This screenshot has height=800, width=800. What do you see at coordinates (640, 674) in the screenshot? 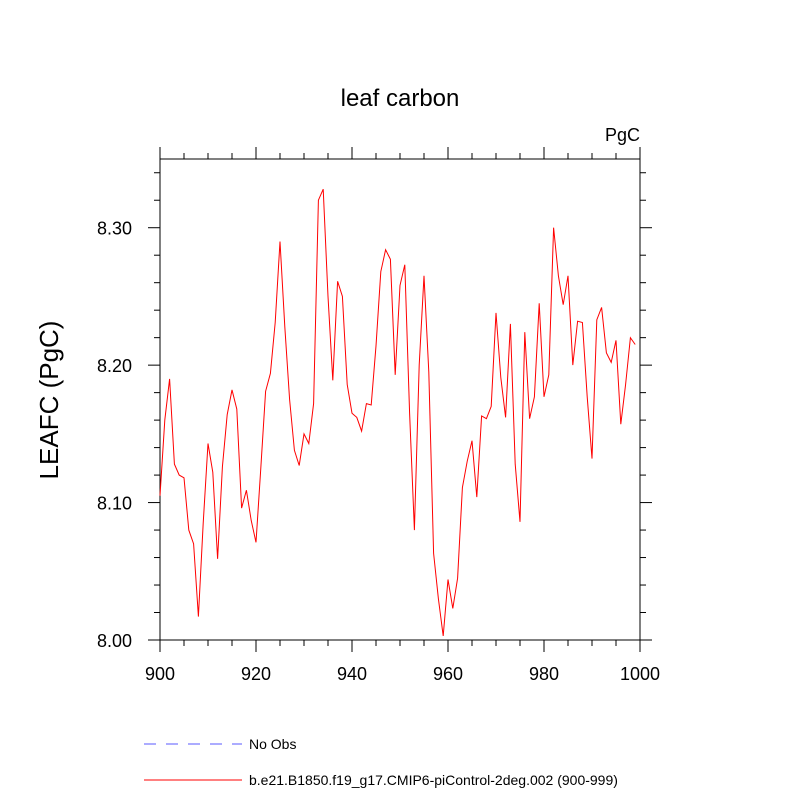
I see `x-tick-label: 1000` at bounding box center [640, 674].